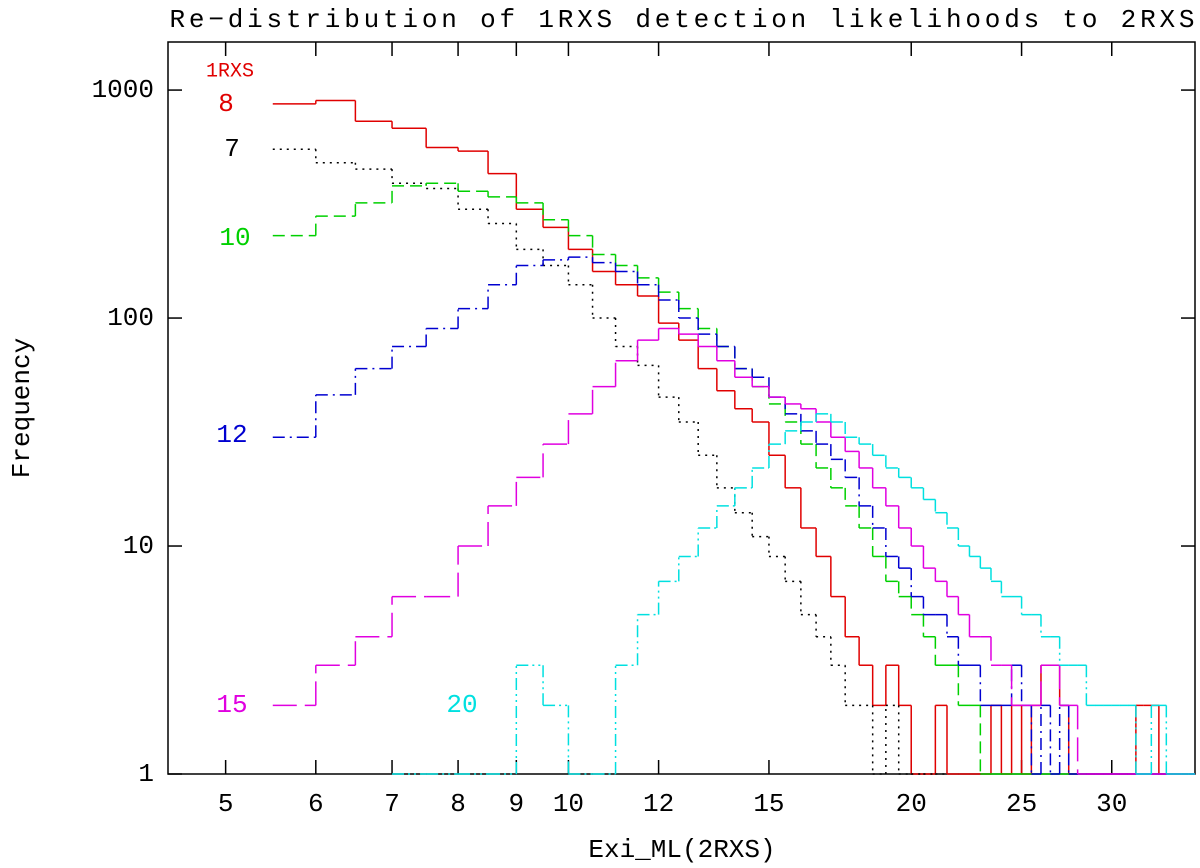  What do you see at coordinates (234, 238) in the screenshot?
I see `series-label: 10` at bounding box center [234, 238].